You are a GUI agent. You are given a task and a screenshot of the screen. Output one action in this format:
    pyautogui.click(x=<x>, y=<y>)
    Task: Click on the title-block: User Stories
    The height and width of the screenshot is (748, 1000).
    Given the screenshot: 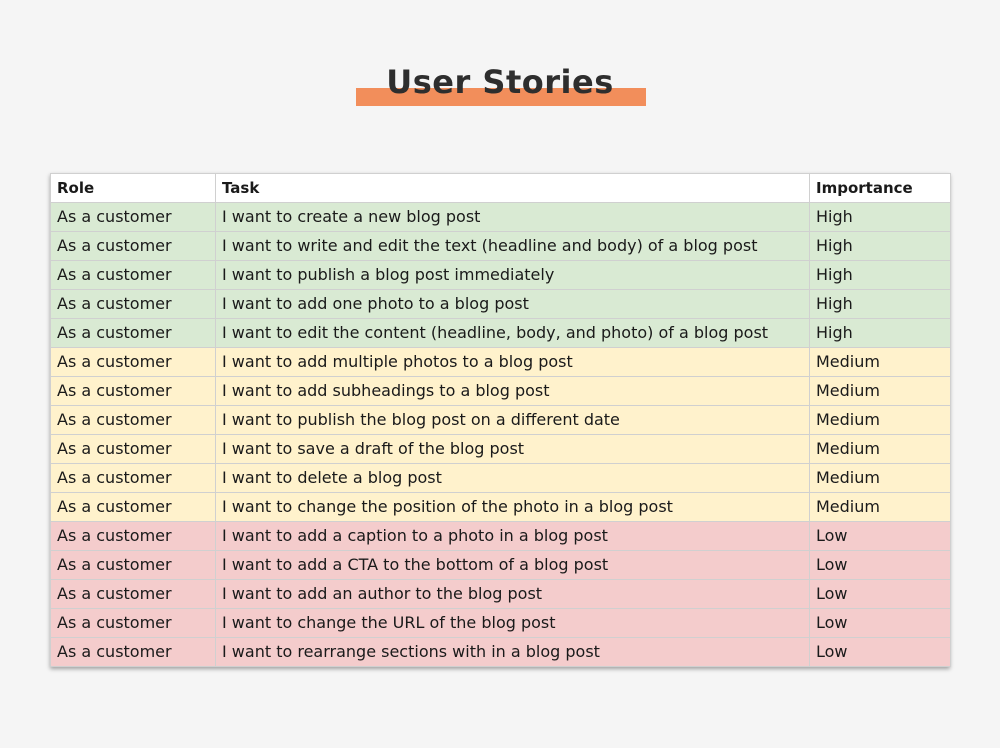 What is the action you would take?
    pyautogui.click(x=500, y=87)
    